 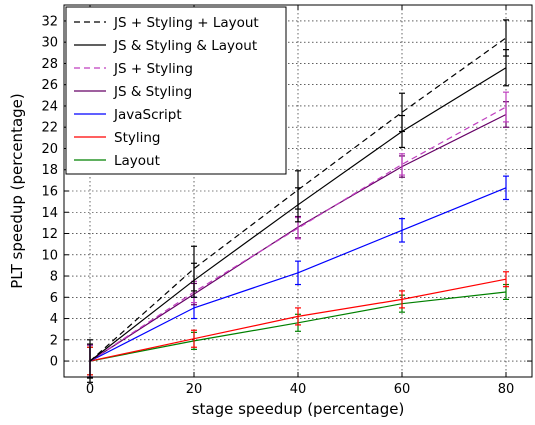 I want to click on legend-label: JS + Styling + Layout, so click(x=186, y=23).